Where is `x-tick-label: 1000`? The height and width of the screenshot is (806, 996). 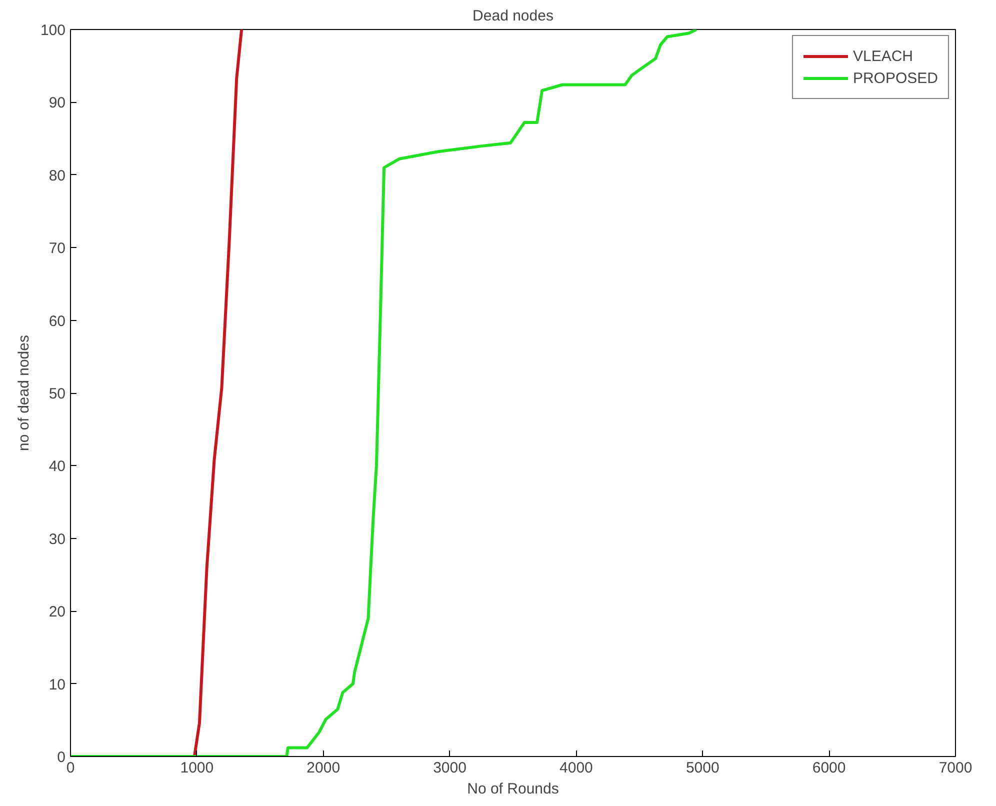 x-tick-label: 1000 is located at coordinates (197, 768).